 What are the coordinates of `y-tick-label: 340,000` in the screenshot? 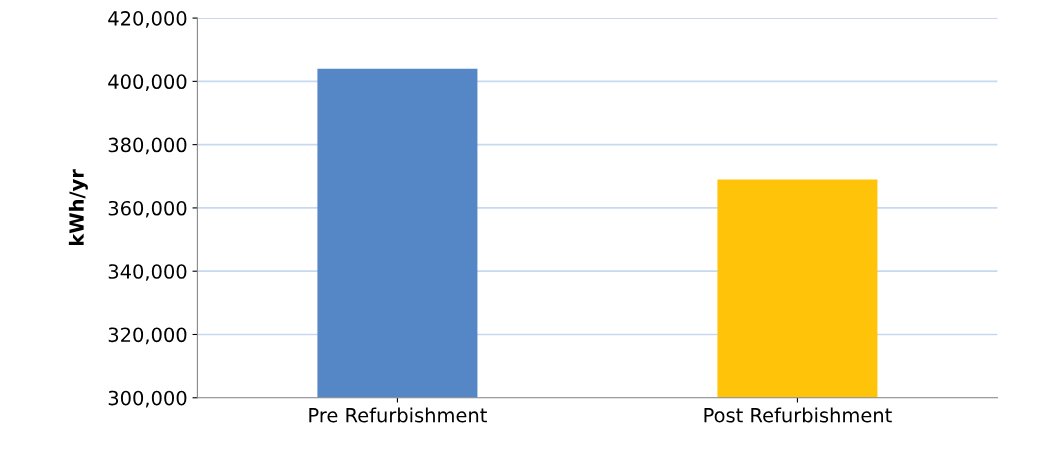 It's located at (147, 272).